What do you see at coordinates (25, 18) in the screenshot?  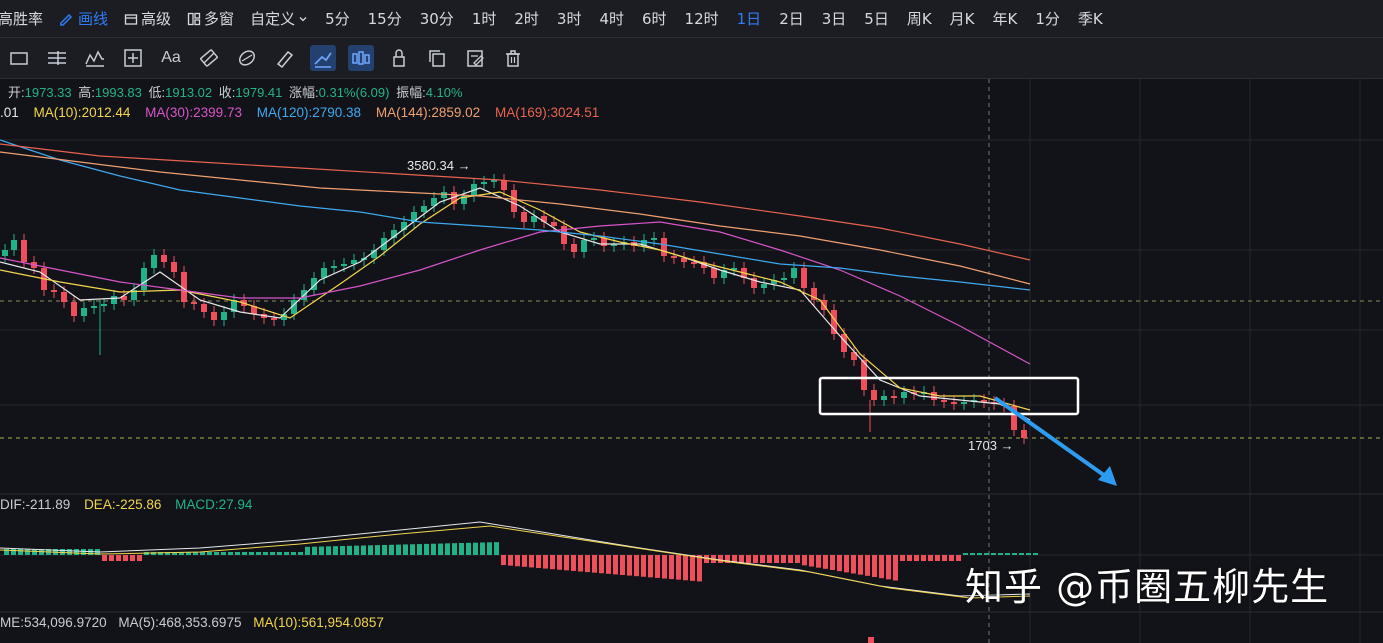 I see `high-winrate-button: 高胜率` at bounding box center [25, 18].